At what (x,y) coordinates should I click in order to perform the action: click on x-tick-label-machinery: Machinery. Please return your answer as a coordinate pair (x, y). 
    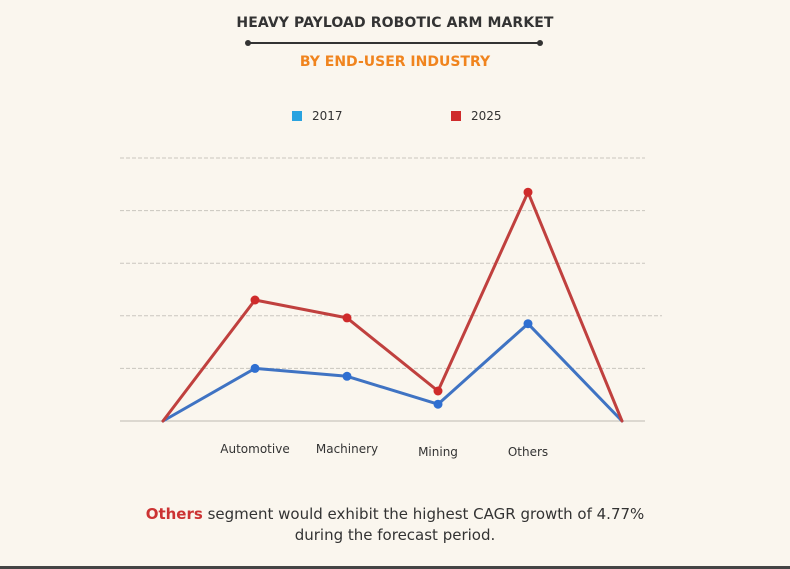
    Looking at the image, I should click on (347, 449).